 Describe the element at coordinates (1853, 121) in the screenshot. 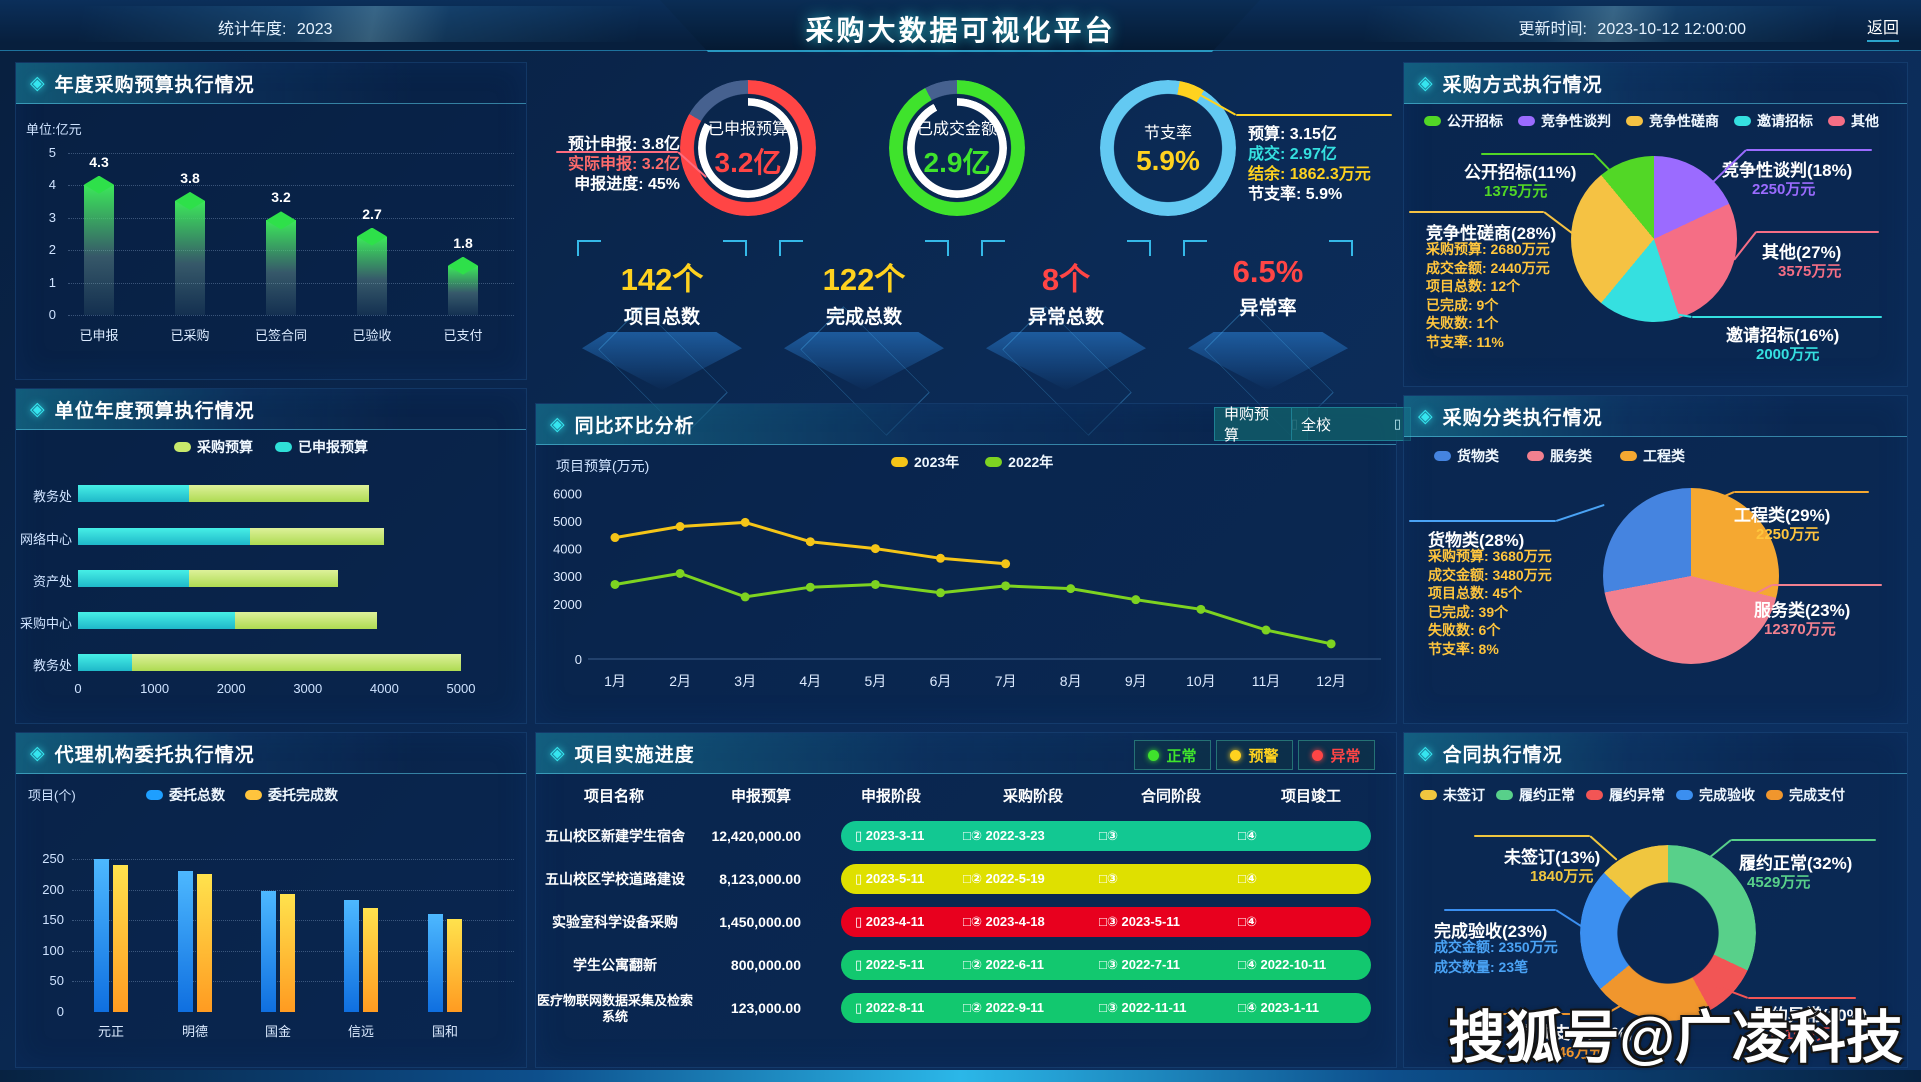

I see `pie-legend-item: 其他` at that location.